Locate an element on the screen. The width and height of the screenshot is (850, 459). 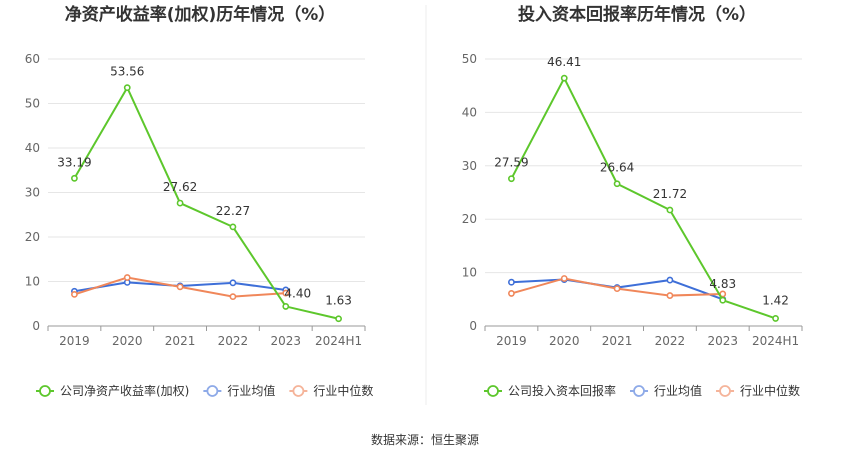
data-label-roic-4: 4.83 is located at coordinates (722, 284).